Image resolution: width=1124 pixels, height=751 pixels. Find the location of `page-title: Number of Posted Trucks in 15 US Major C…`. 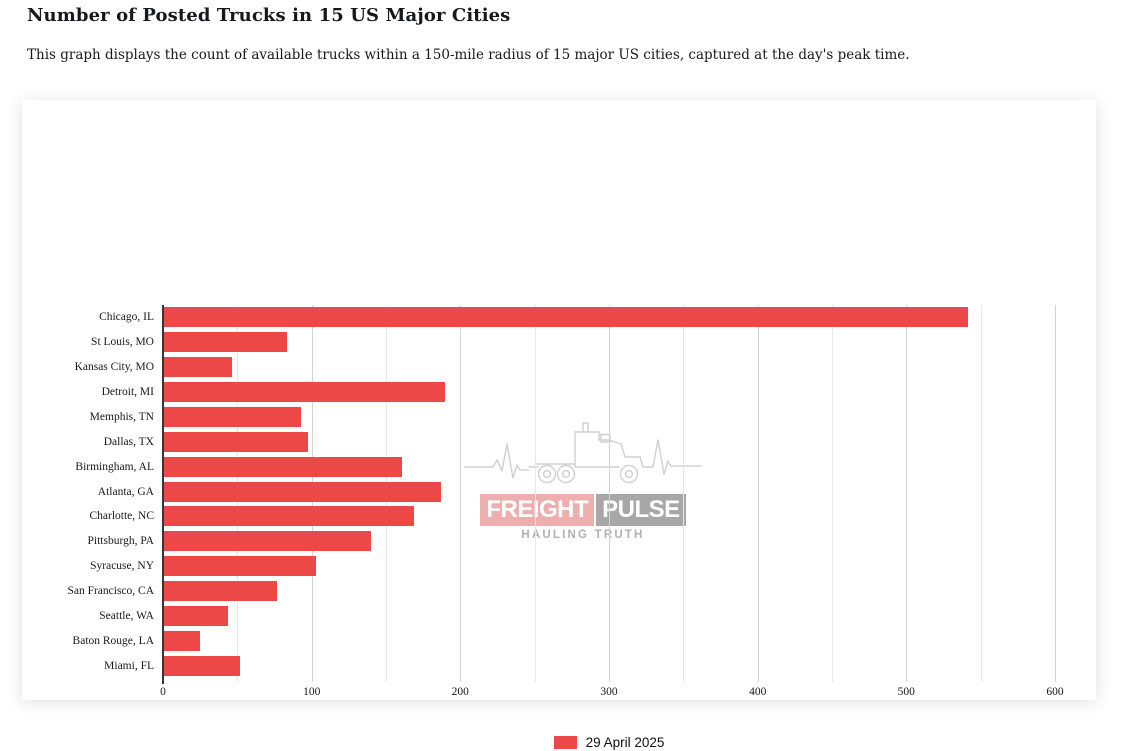

page-title: Number of Posted Trucks in 15 US Major C… is located at coordinates (269, 15).